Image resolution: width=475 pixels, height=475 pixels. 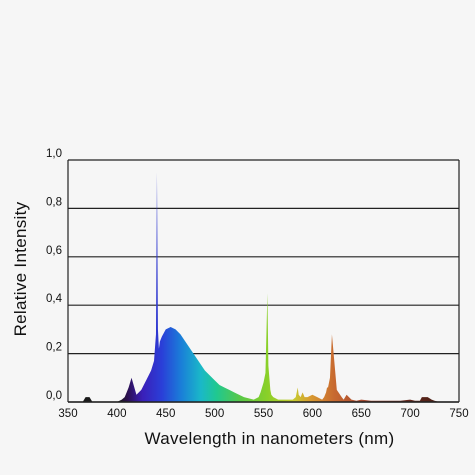 I want to click on y-tick-label: 0,6, so click(x=54, y=251).